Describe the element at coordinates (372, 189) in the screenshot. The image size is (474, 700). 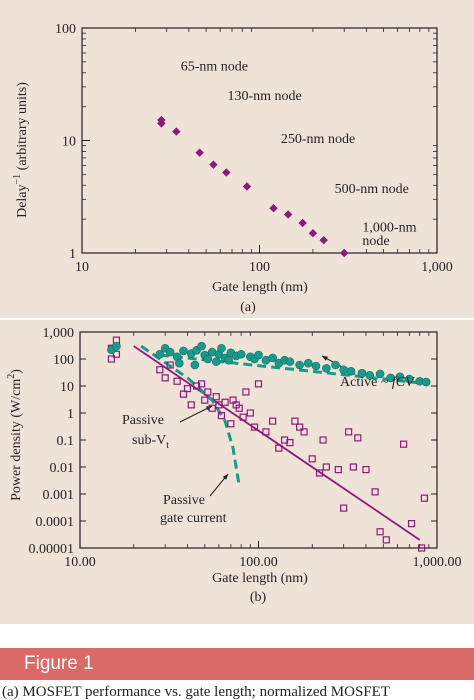
I see `node-annotation: 500-nm node` at that location.